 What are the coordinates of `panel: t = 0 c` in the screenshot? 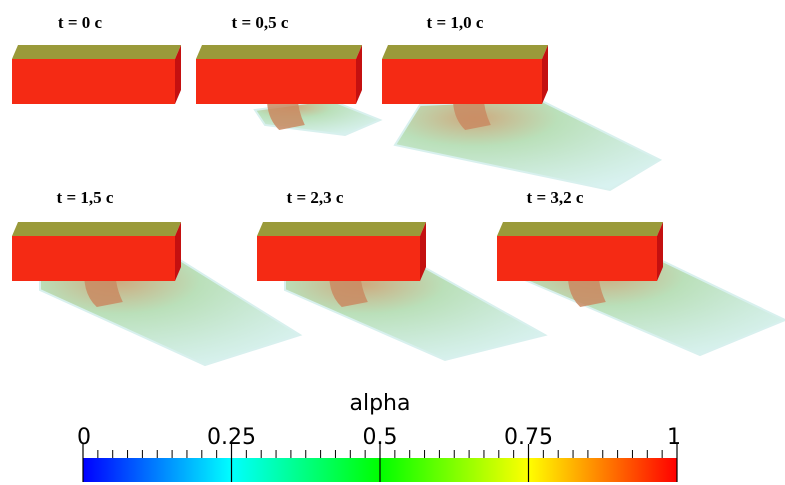 It's located at (96, 58).